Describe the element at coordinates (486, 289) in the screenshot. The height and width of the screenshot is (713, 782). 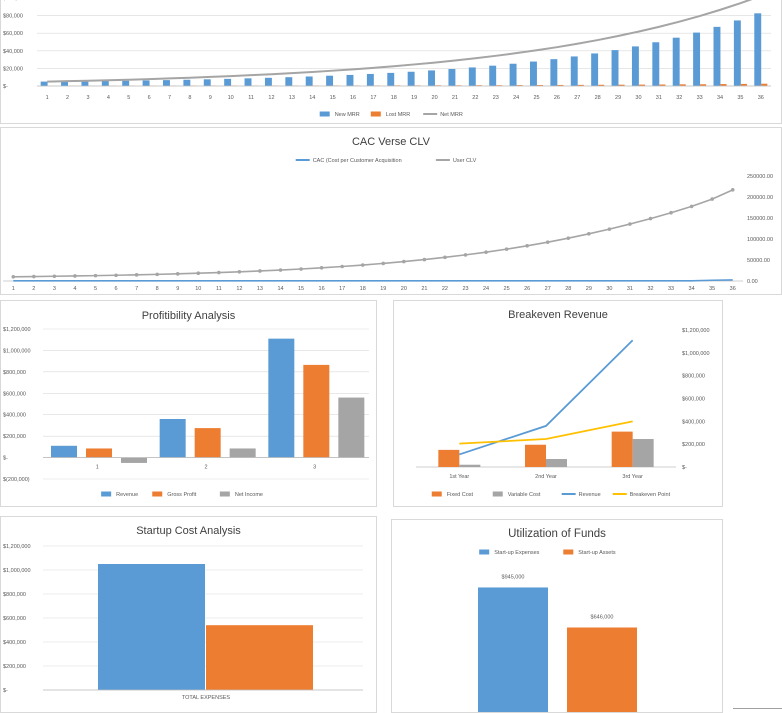
I see `cac-x-tick: 24` at that location.